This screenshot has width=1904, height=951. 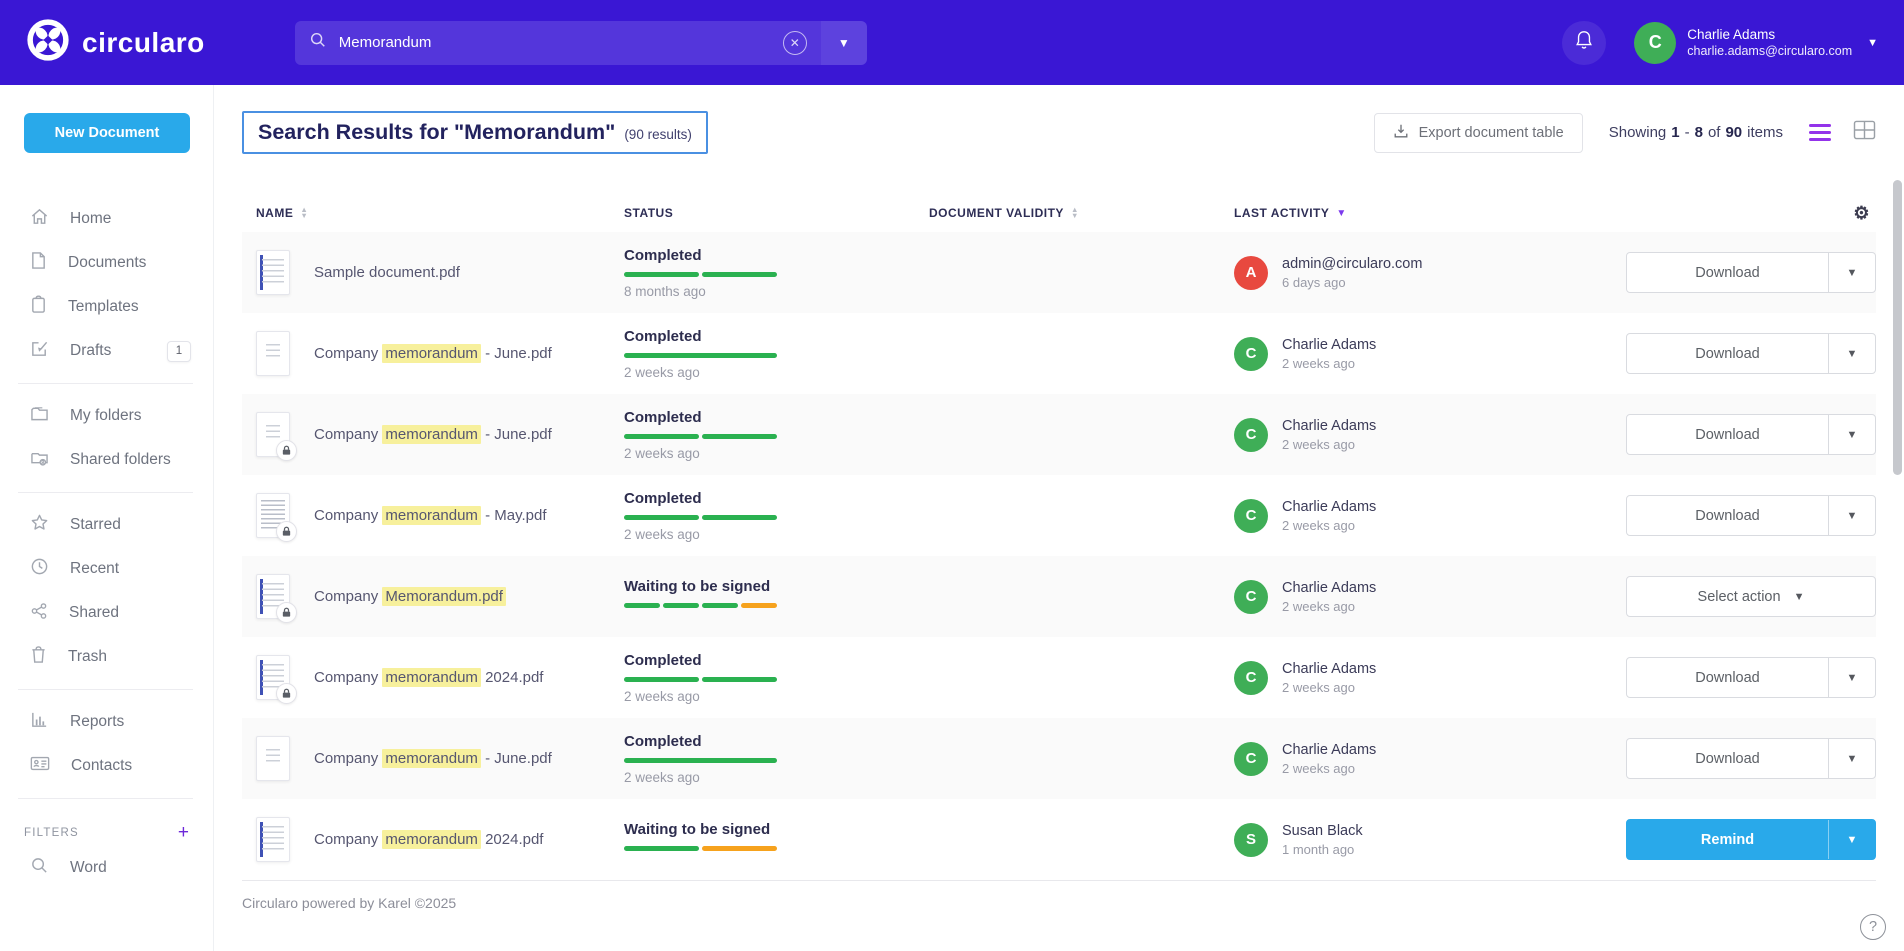 What do you see at coordinates (39, 722) in the screenshot?
I see `bar-chart-icon` at bounding box center [39, 722].